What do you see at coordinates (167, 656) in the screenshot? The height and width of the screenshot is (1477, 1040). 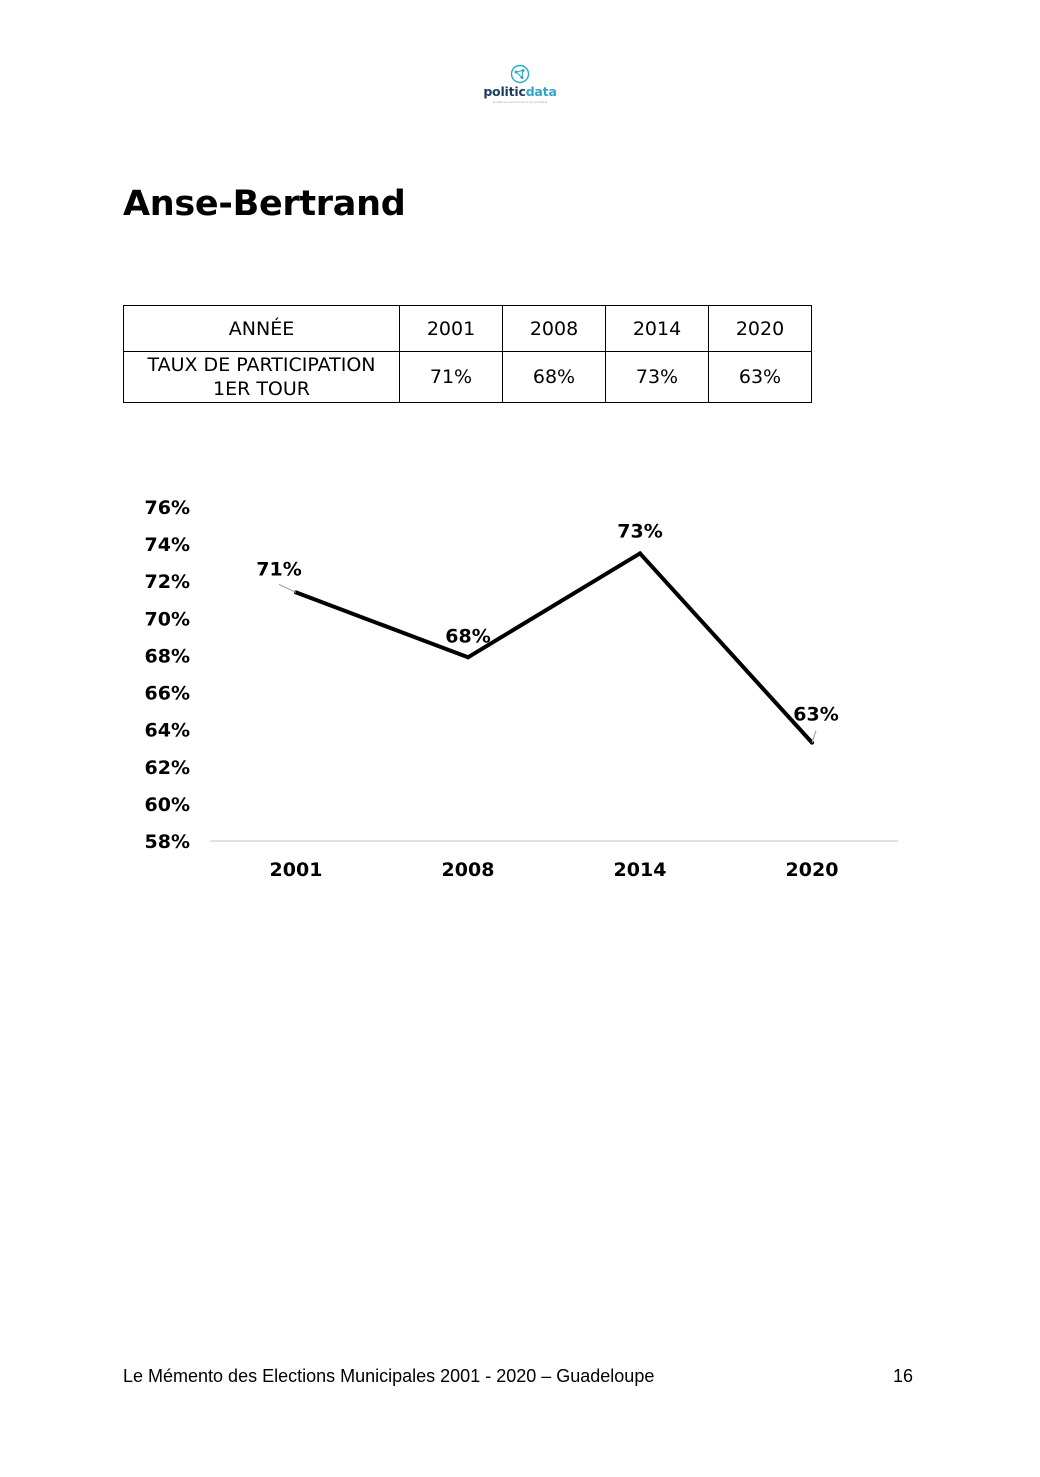 I see `y-tick-label: 68%` at bounding box center [167, 656].